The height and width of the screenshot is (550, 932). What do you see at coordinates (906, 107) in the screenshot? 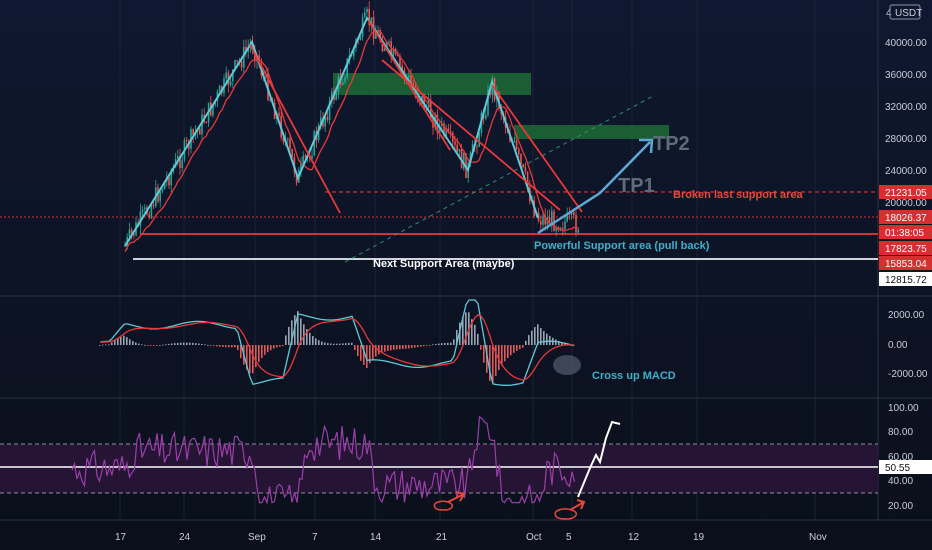
I see `price-tick: 32000.00` at bounding box center [906, 107].